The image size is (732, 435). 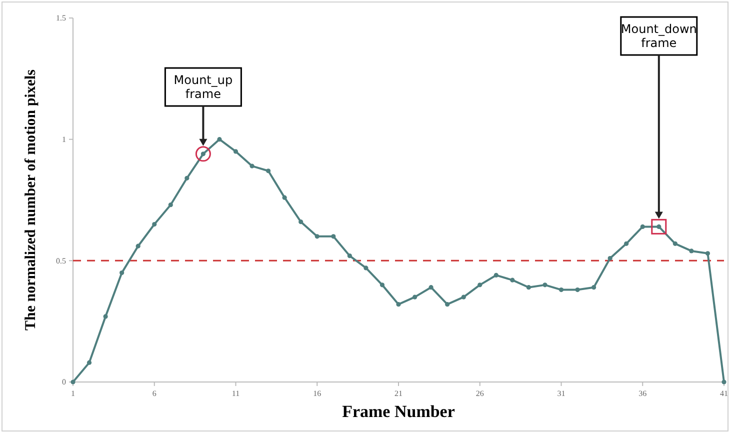 What do you see at coordinates (64, 139) in the screenshot?
I see `y-tick-label: 1` at bounding box center [64, 139].